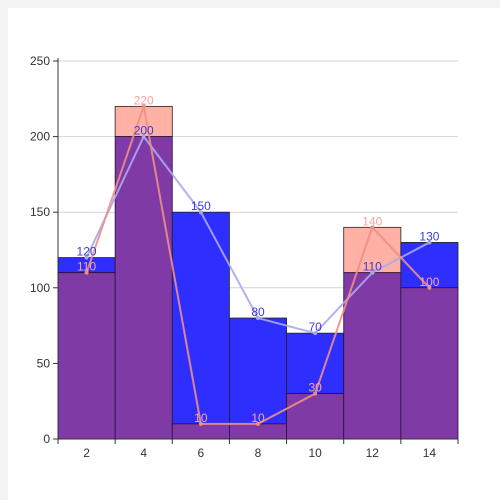 The height and width of the screenshot is (500, 500). What do you see at coordinates (40, 61) in the screenshot?
I see `y-tick-label: 250` at bounding box center [40, 61].